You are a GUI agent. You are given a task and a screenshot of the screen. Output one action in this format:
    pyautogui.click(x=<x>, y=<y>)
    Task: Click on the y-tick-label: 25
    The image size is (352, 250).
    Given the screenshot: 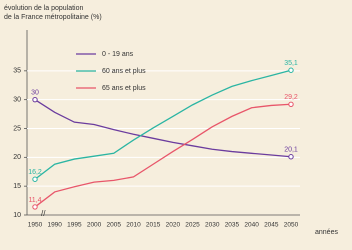 What is the action you would take?
    pyautogui.click(x=17, y=128)
    